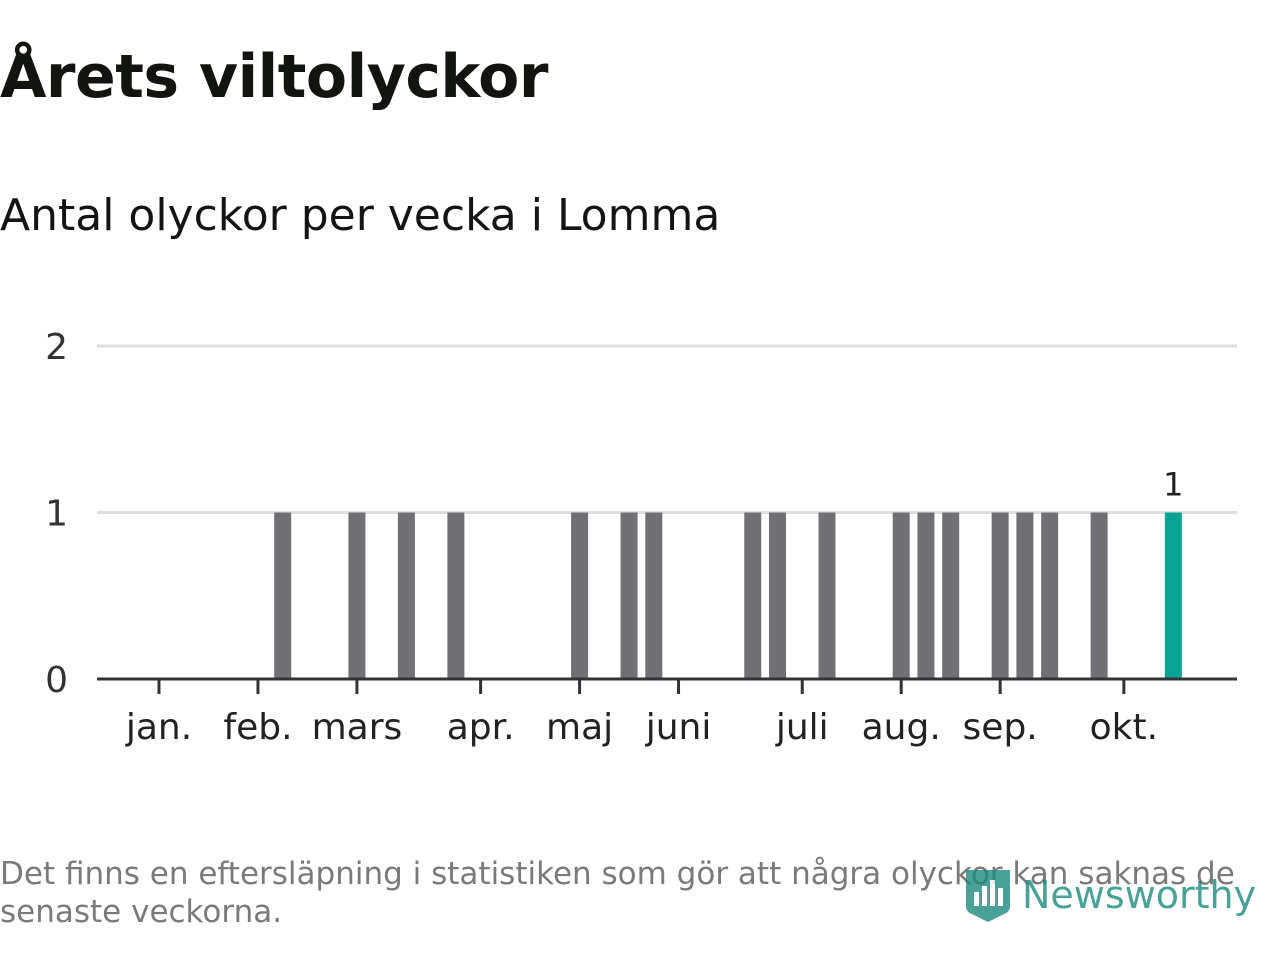 The height and width of the screenshot is (960, 1280). I want to click on x-tick-label: juli, so click(802, 727).